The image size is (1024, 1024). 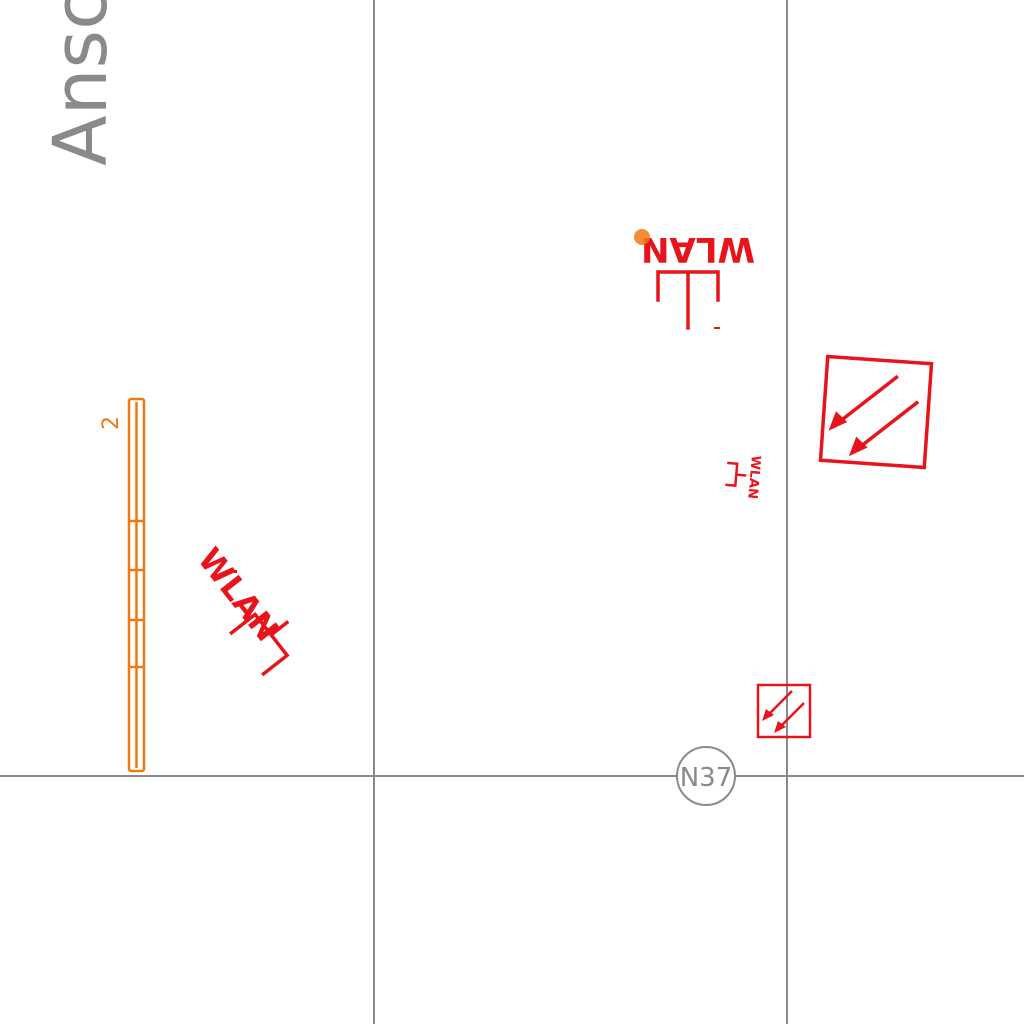 I want to click on wlan-access-point-left: WLAN, so click(x=240, y=609).